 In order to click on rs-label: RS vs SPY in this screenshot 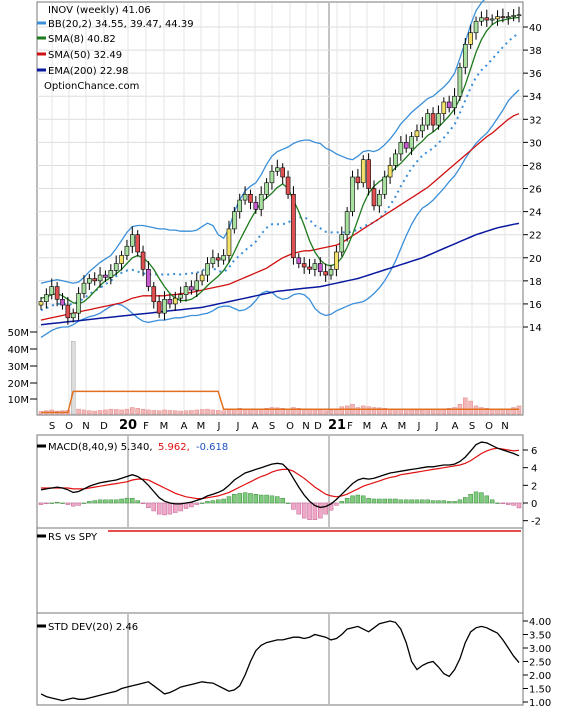, I will do `click(73, 537)`.